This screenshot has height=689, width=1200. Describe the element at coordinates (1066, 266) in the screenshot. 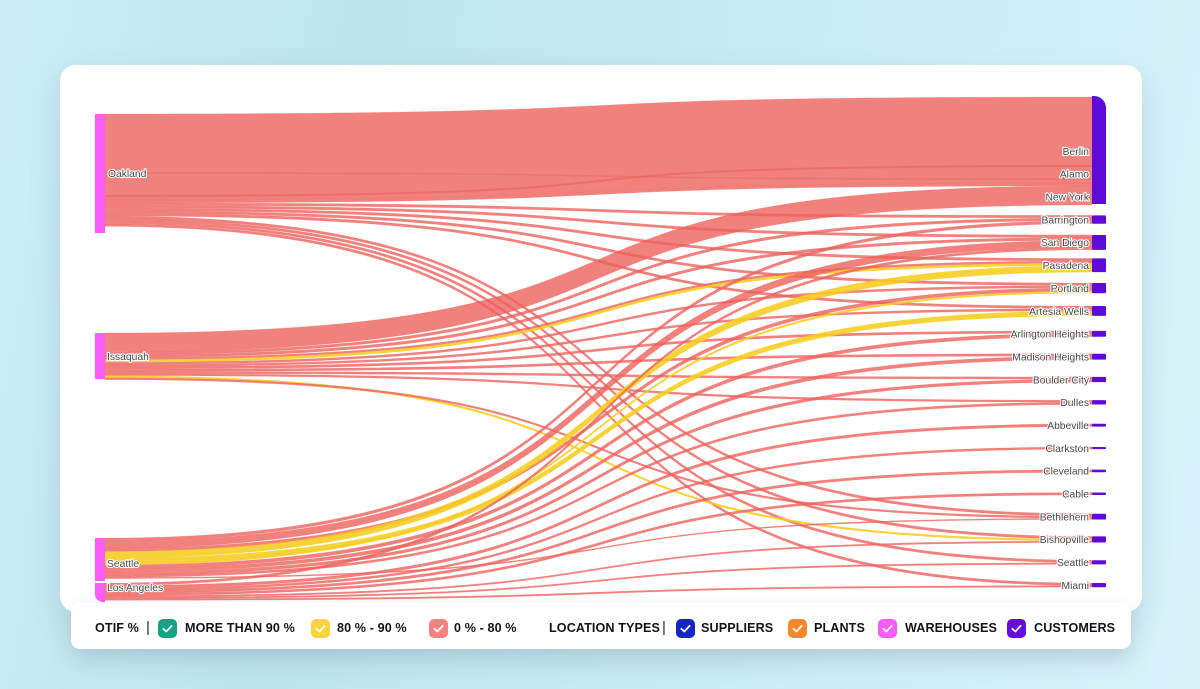

I see `svg-text: Pasadena` at that location.